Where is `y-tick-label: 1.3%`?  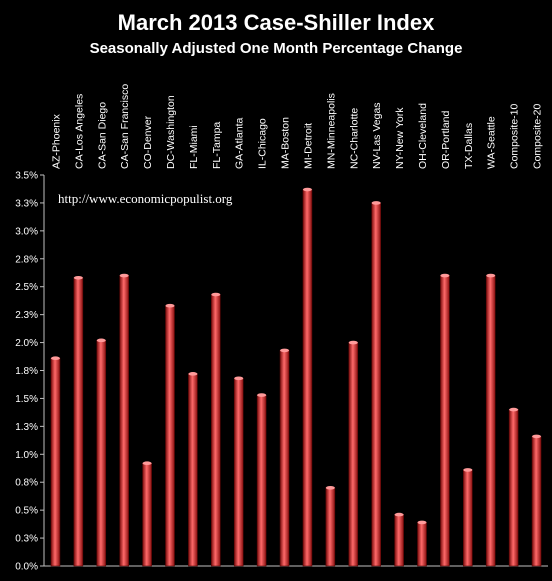 y-tick-label: 1.3% is located at coordinates (26, 427).